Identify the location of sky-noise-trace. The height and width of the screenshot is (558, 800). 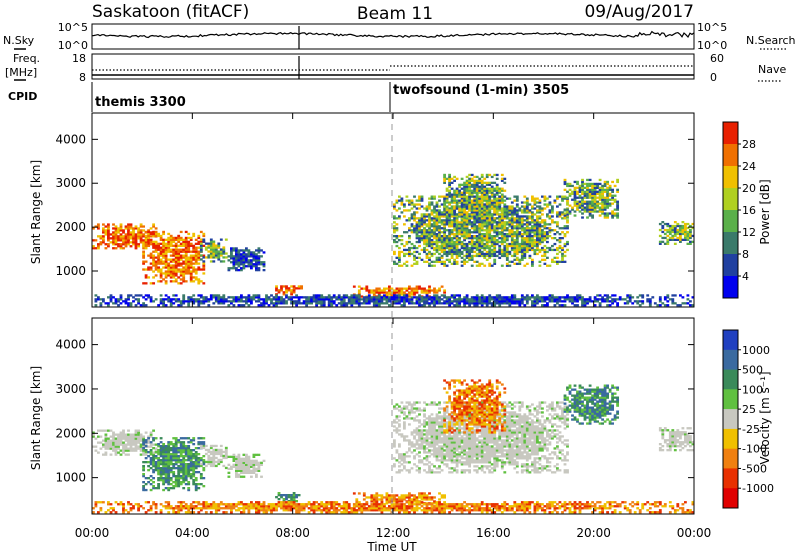
(393, 37).